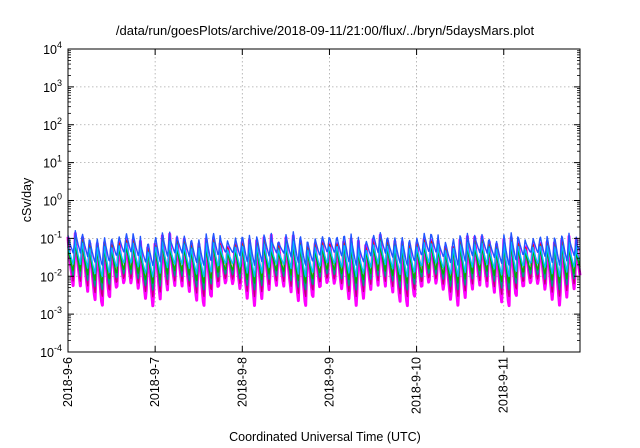 The height and width of the screenshot is (448, 640). What do you see at coordinates (417, 385) in the screenshot?
I see `x-tick-label: 2018-9-10` at bounding box center [417, 385].